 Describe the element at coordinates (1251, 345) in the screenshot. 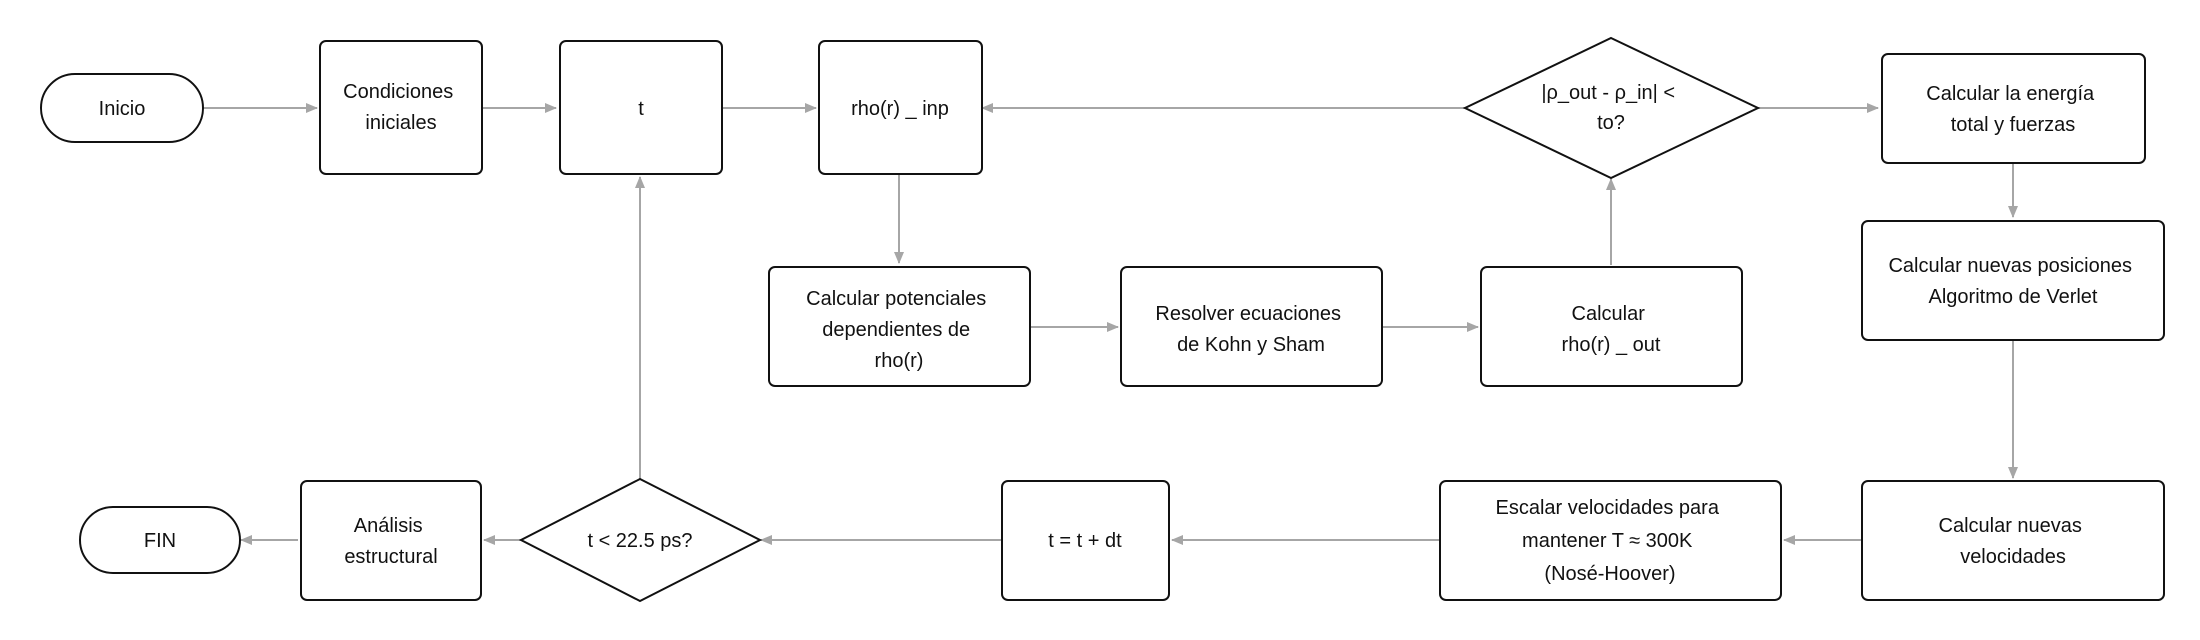

I see `node-kohn-sham-line-2: de Kohn y Sham` at that location.